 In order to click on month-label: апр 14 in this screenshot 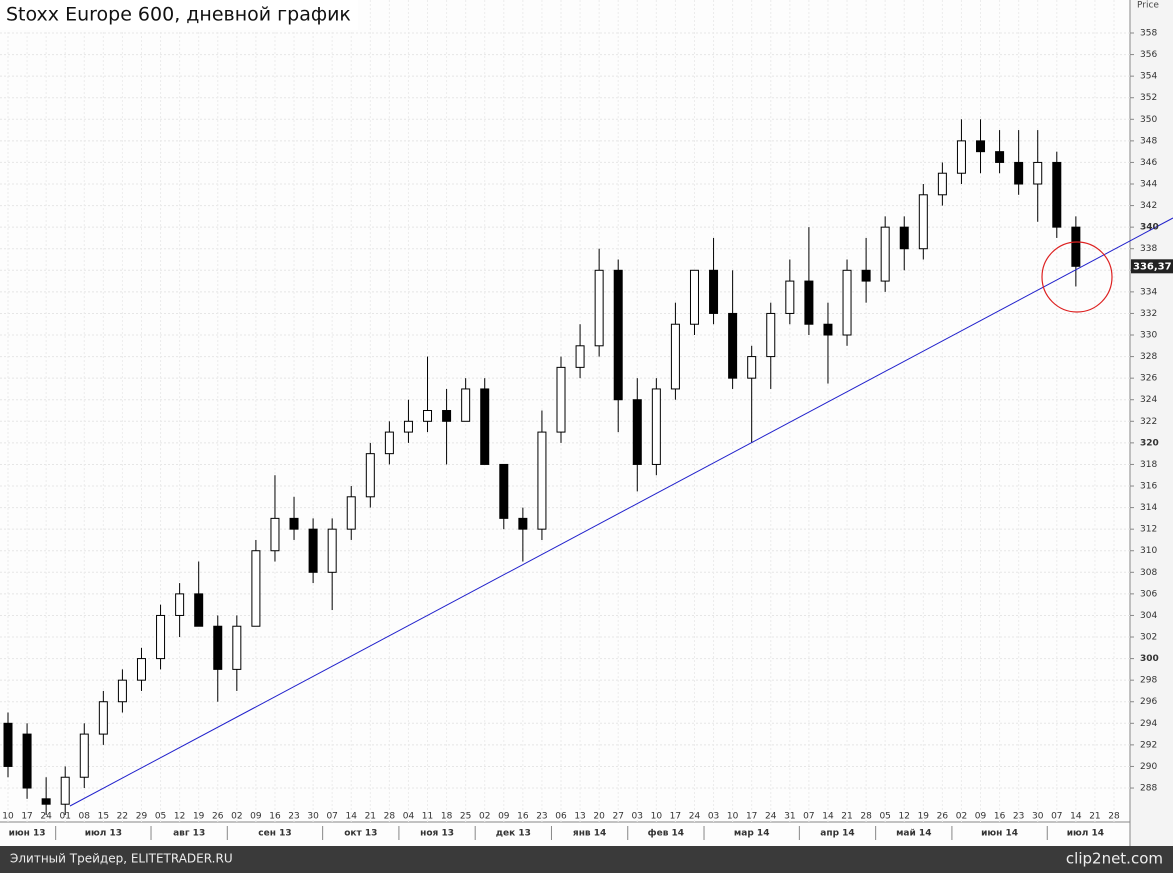, I will do `click(837, 834)`.